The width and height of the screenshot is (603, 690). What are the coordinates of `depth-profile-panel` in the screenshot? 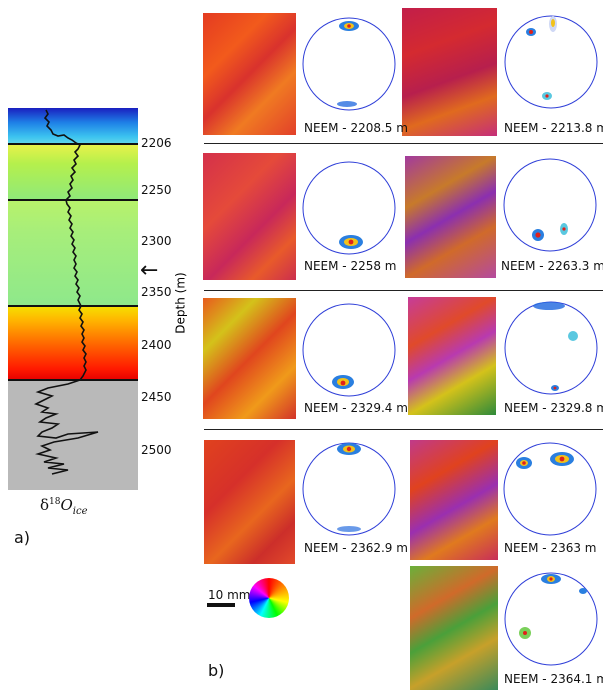 It's located at (73, 299).